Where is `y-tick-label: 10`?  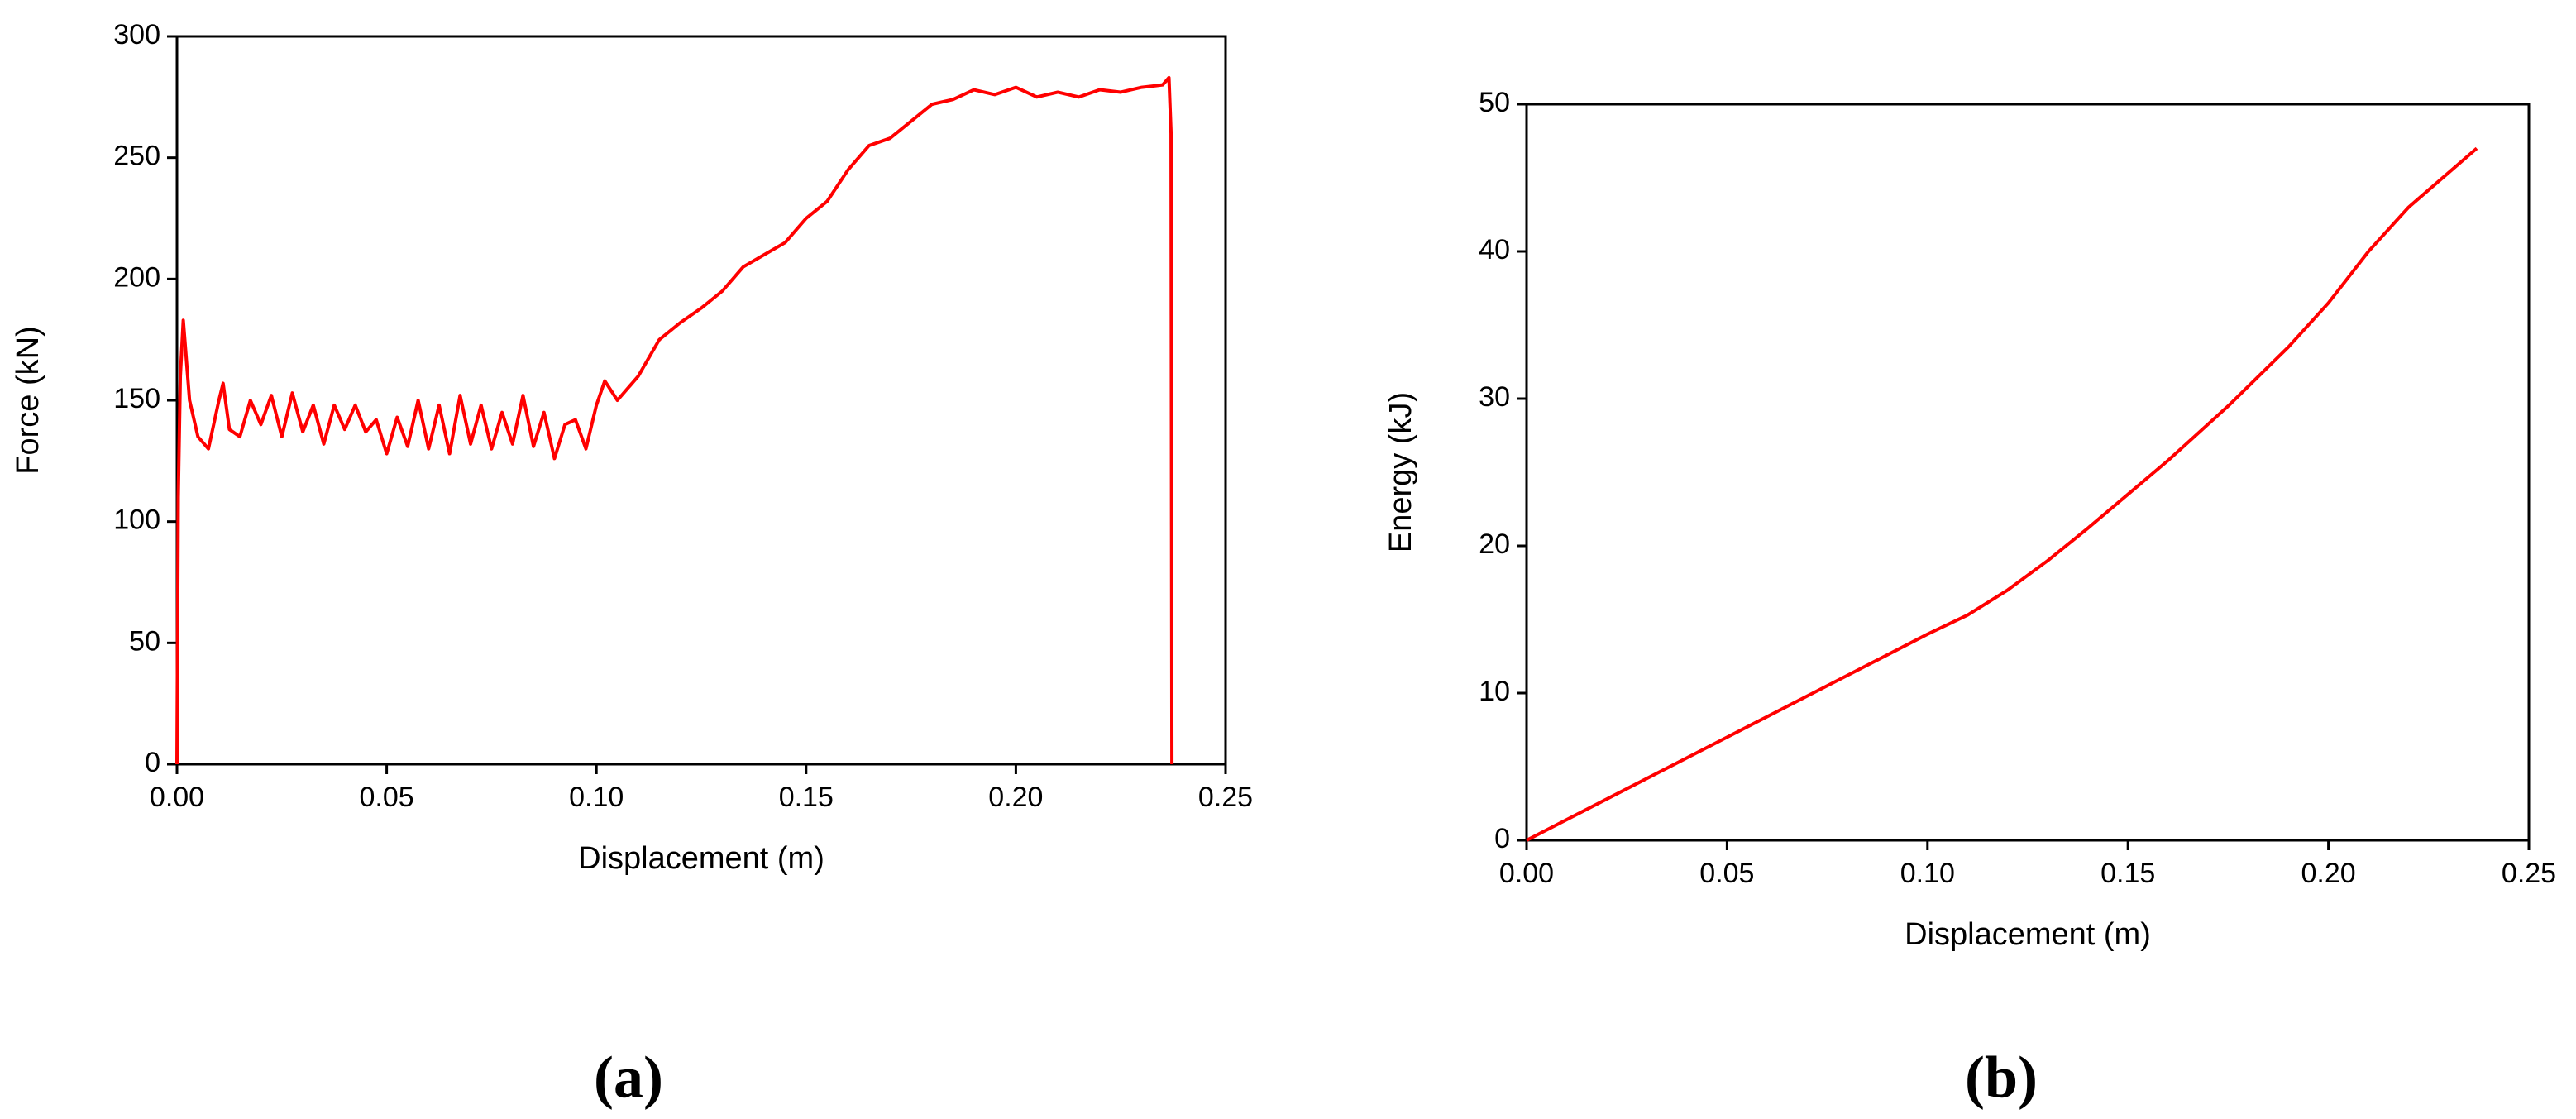 y-tick-label: 10 is located at coordinates (1494, 691).